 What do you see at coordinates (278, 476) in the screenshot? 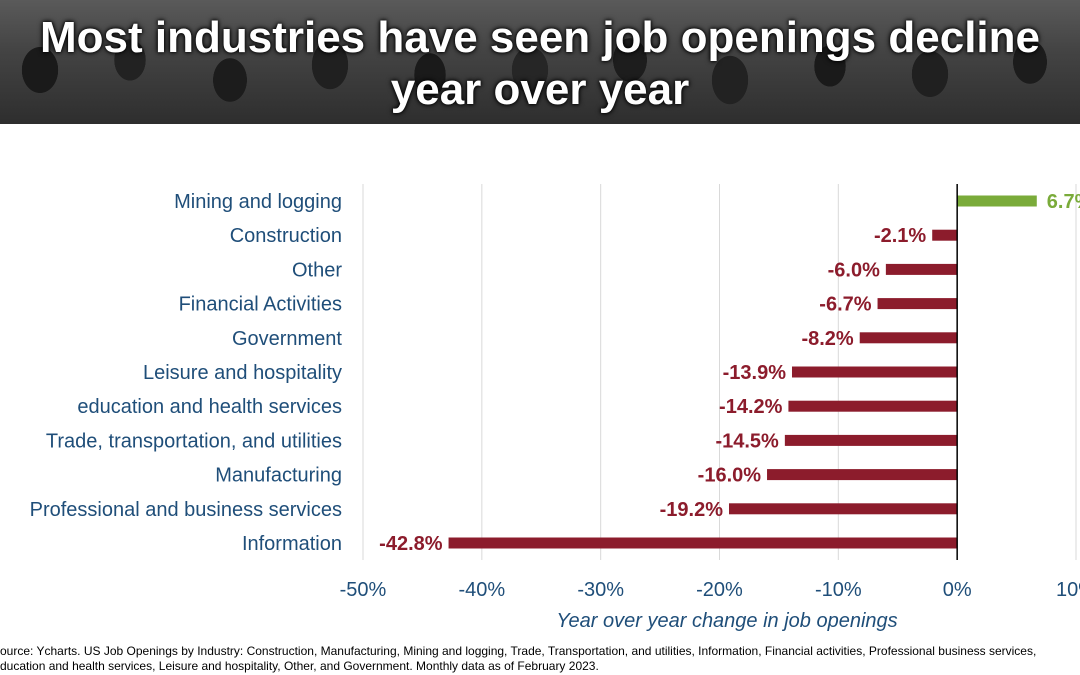
I see `category-label: Manufacturing` at bounding box center [278, 476].